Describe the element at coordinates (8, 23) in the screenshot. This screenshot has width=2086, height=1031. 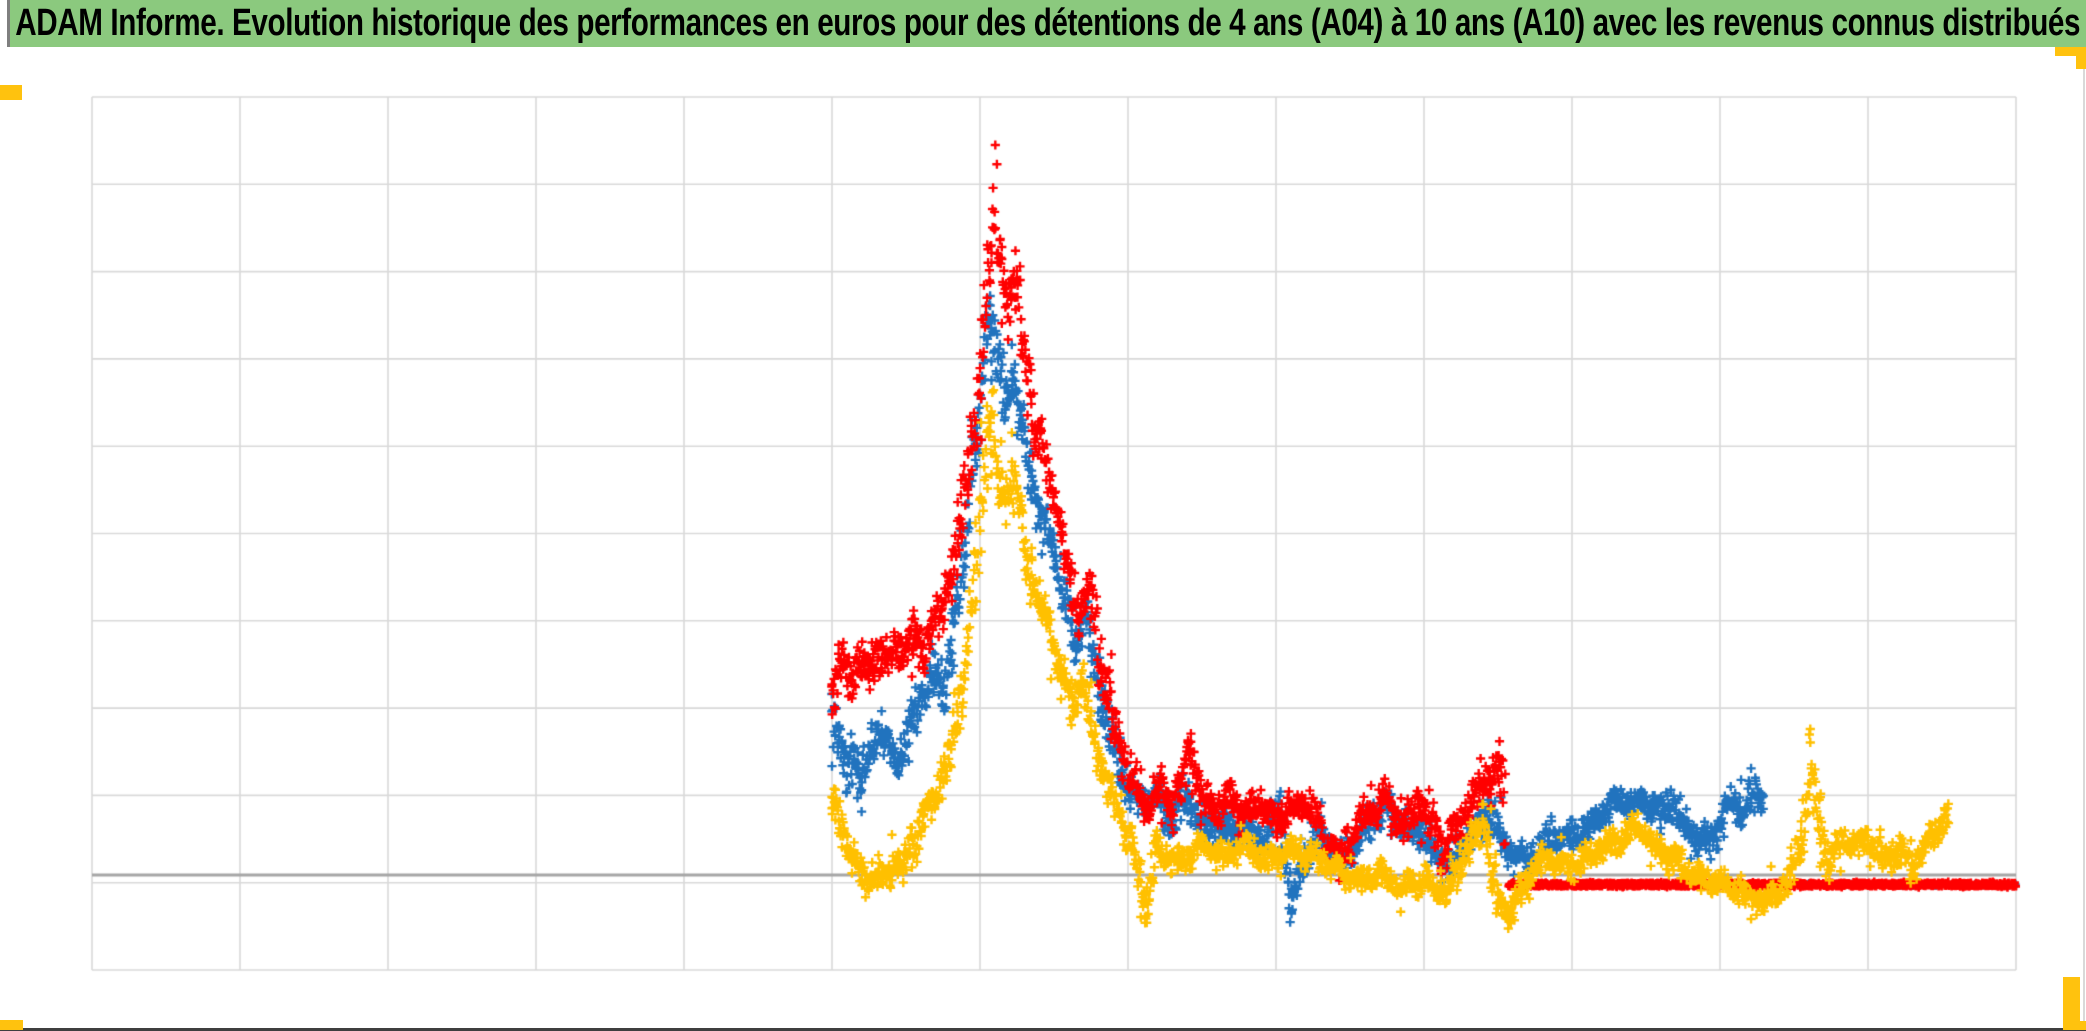
I see `title-bar-left-notch` at that location.